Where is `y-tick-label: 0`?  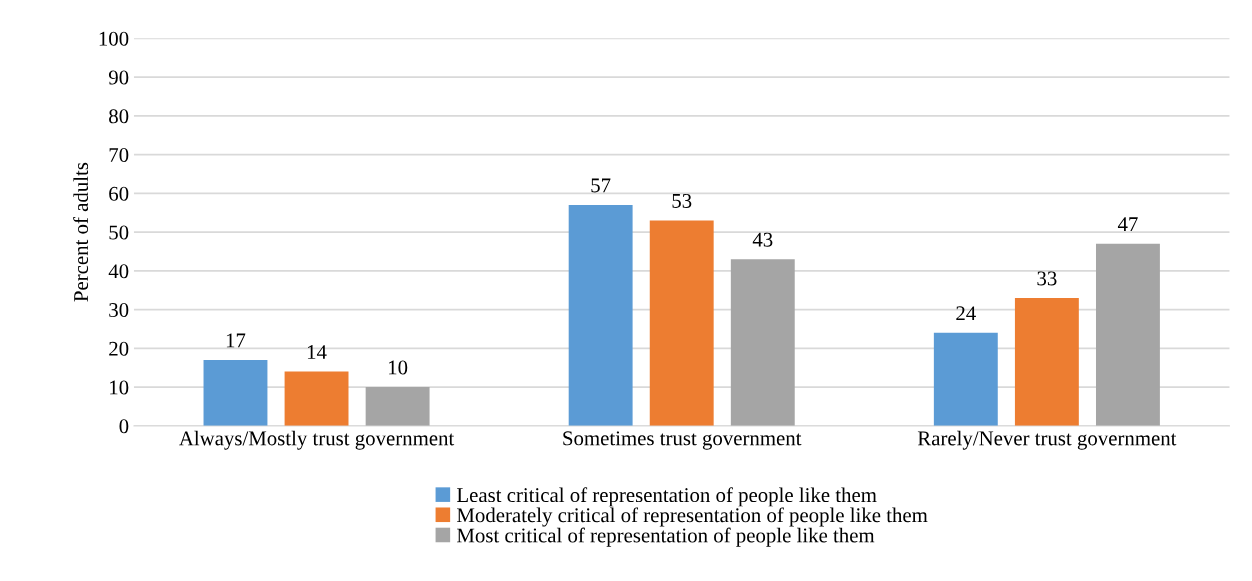
y-tick-label: 0 is located at coordinates (124, 426).